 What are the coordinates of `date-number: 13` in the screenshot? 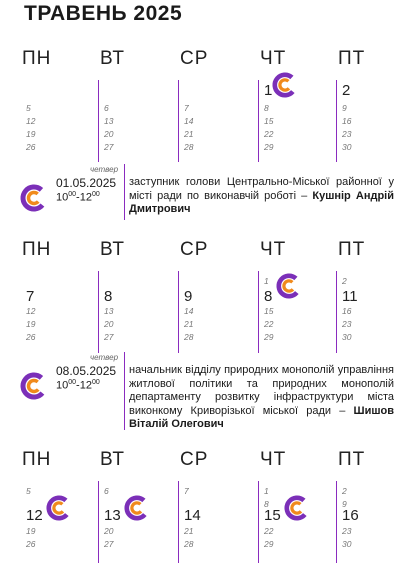 It's located at (112, 515).